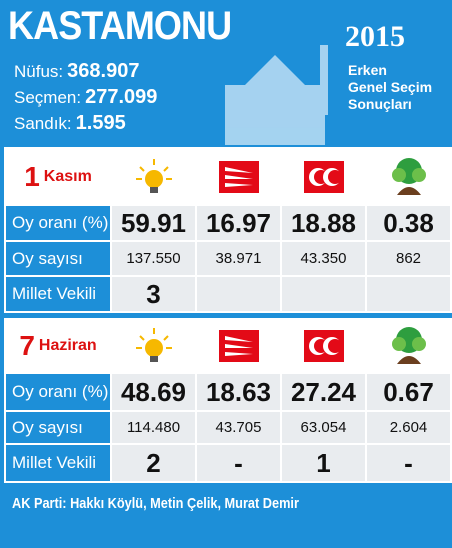  Describe the element at coordinates (67, 345) in the screenshot. I see `date-month: Haziran` at that location.